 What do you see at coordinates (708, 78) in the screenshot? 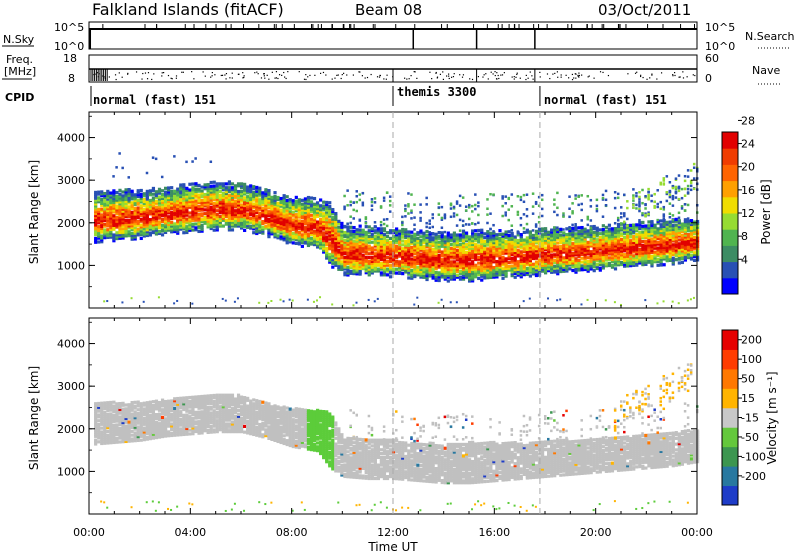
I see `nave-tick-bottom: 0` at bounding box center [708, 78].